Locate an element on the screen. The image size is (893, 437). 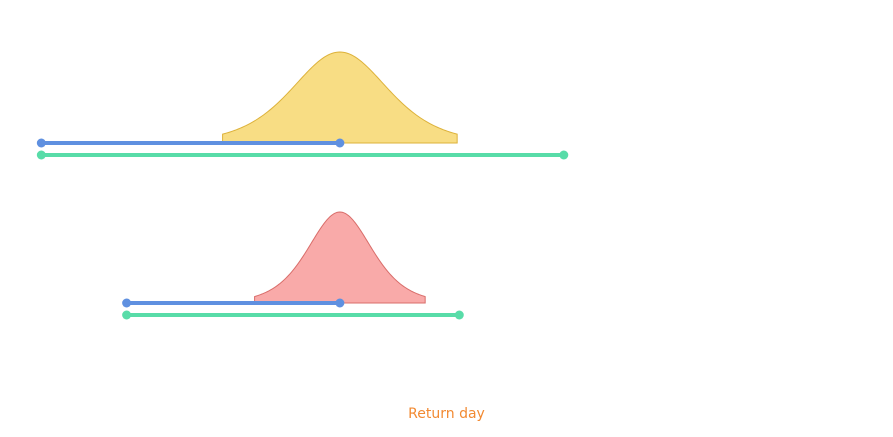
x-axis-label: Return day is located at coordinates (446, 414).